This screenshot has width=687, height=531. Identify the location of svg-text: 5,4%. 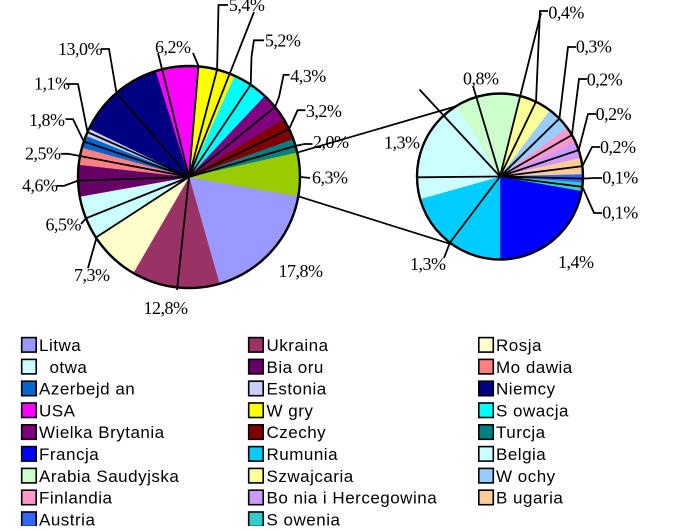
(247, 7).